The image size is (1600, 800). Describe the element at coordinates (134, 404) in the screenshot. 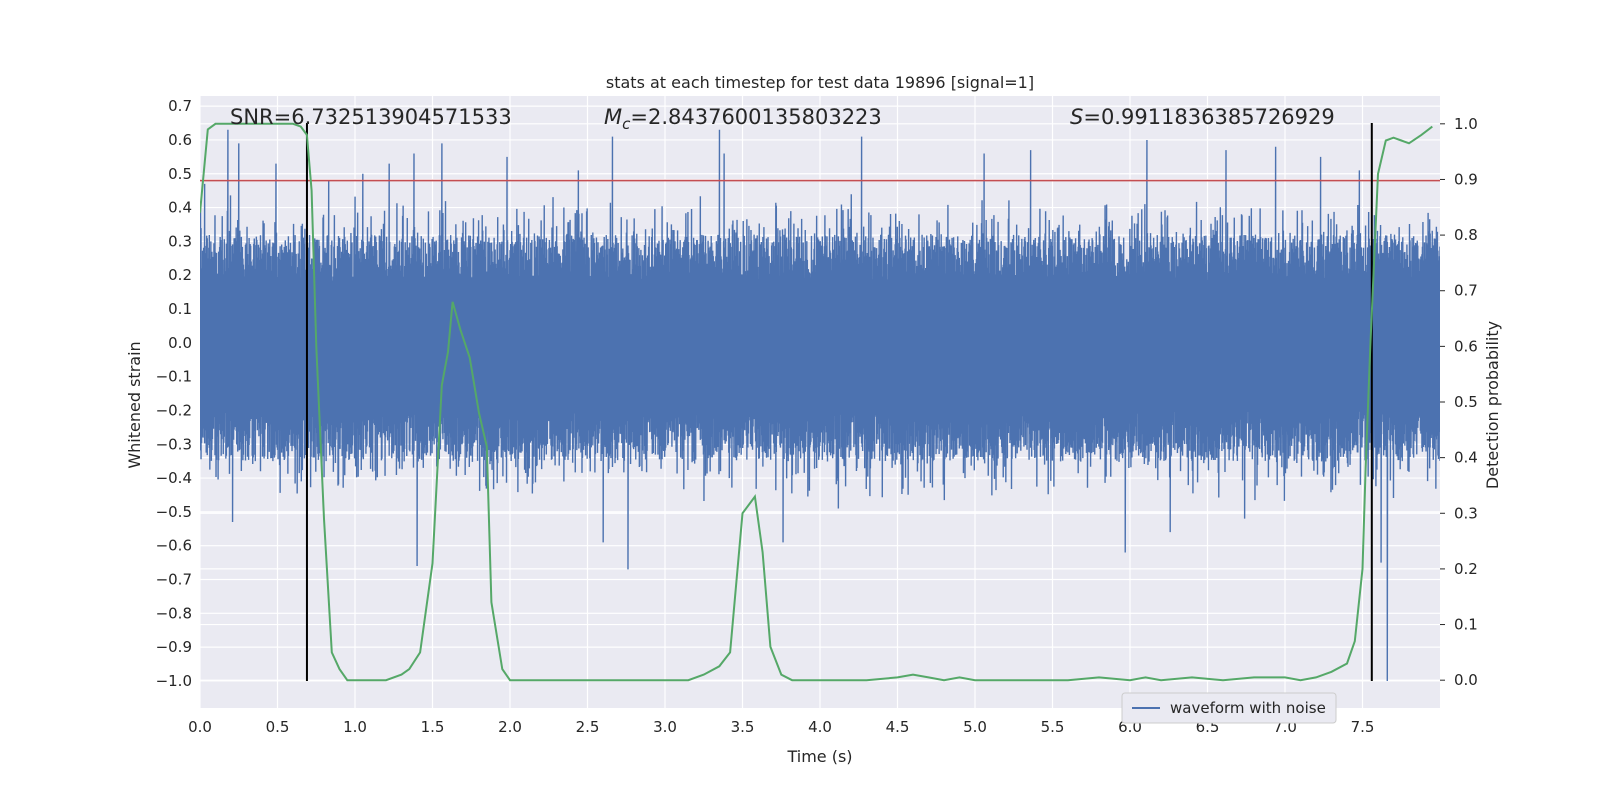

I see `y-axis-label-left: Whitened strain` at that location.